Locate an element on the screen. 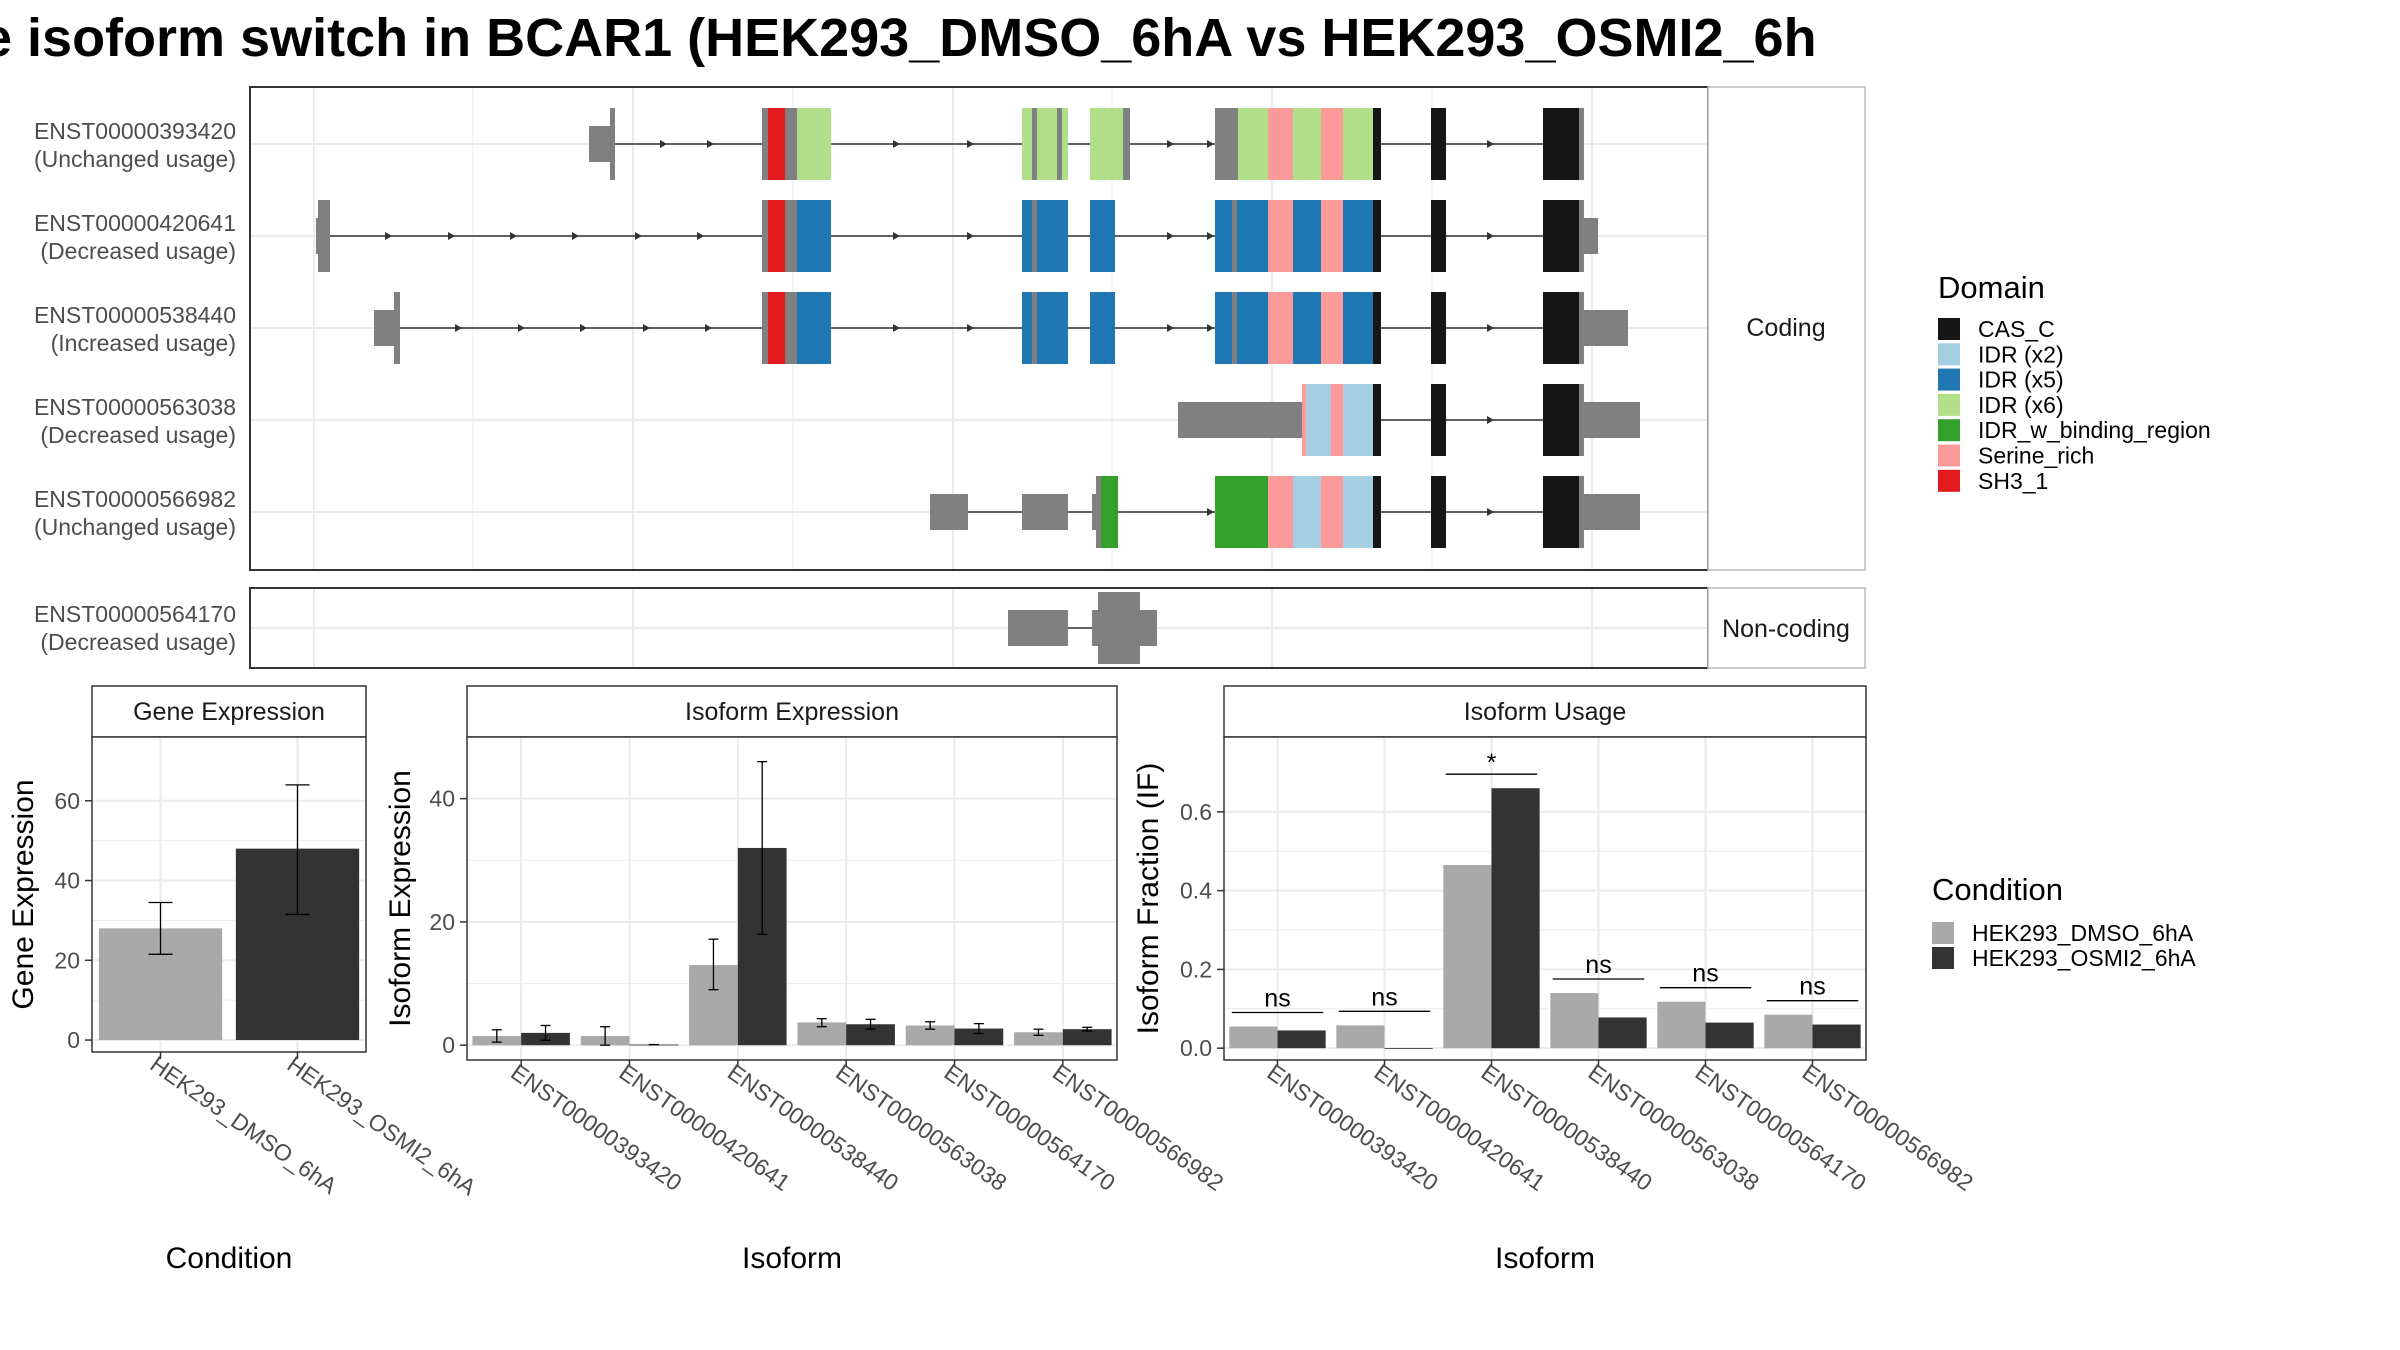  y-tick-label: 0.2 is located at coordinates (1196, 969).